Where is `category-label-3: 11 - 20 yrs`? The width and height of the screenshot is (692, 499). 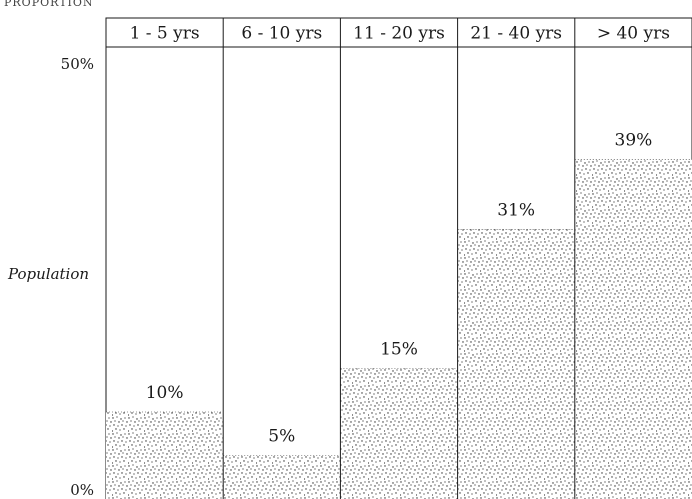
category-label-3: 11 - 20 yrs is located at coordinates (399, 34).